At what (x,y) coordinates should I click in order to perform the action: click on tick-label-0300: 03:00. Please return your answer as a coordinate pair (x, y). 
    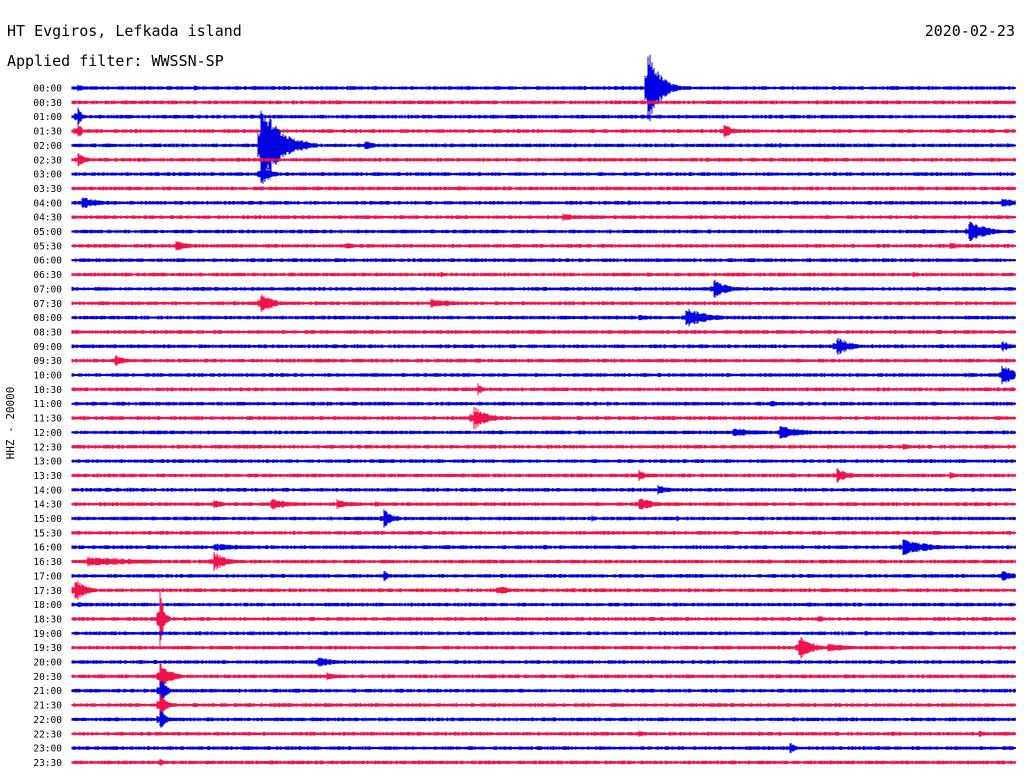
    Looking at the image, I should click on (47, 175).